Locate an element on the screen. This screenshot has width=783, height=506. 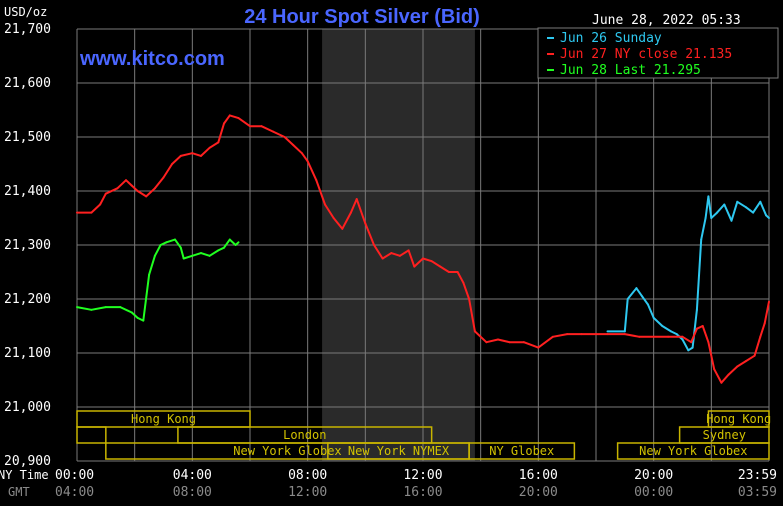
x-tick-label-gmt: 12:00 is located at coordinates (307, 492).